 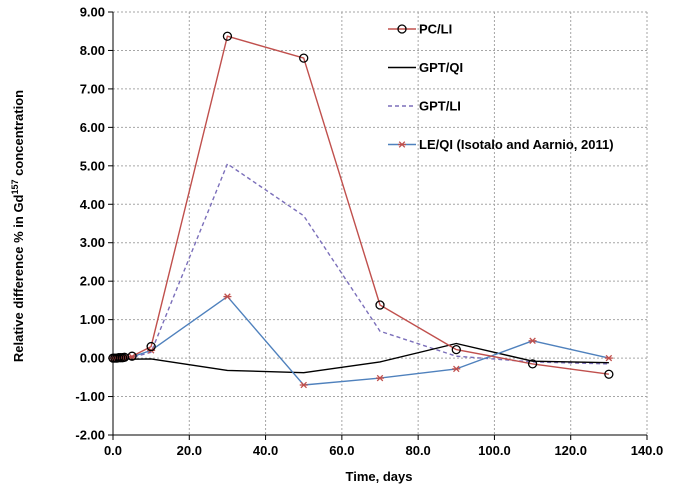 I want to click on x-tick-label: 100.0, so click(x=494, y=450).